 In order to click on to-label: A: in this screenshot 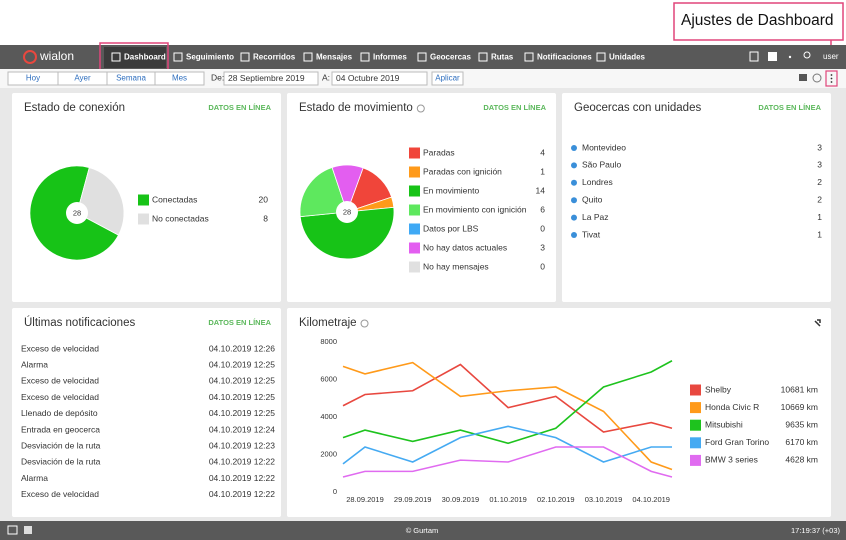, I will do `click(326, 77)`.